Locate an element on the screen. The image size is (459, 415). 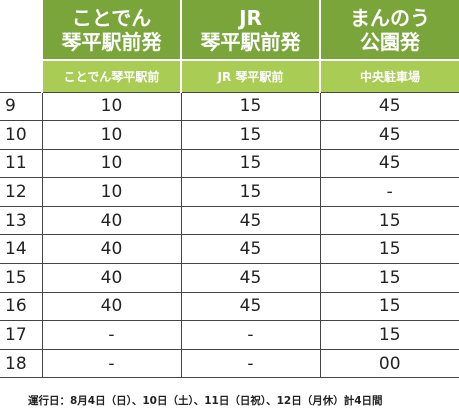
operating-days-note: 運行日：8月4日（日）、10日（土）、11日（日祝）、12日（月休）計4日間 is located at coordinates (205, 401).